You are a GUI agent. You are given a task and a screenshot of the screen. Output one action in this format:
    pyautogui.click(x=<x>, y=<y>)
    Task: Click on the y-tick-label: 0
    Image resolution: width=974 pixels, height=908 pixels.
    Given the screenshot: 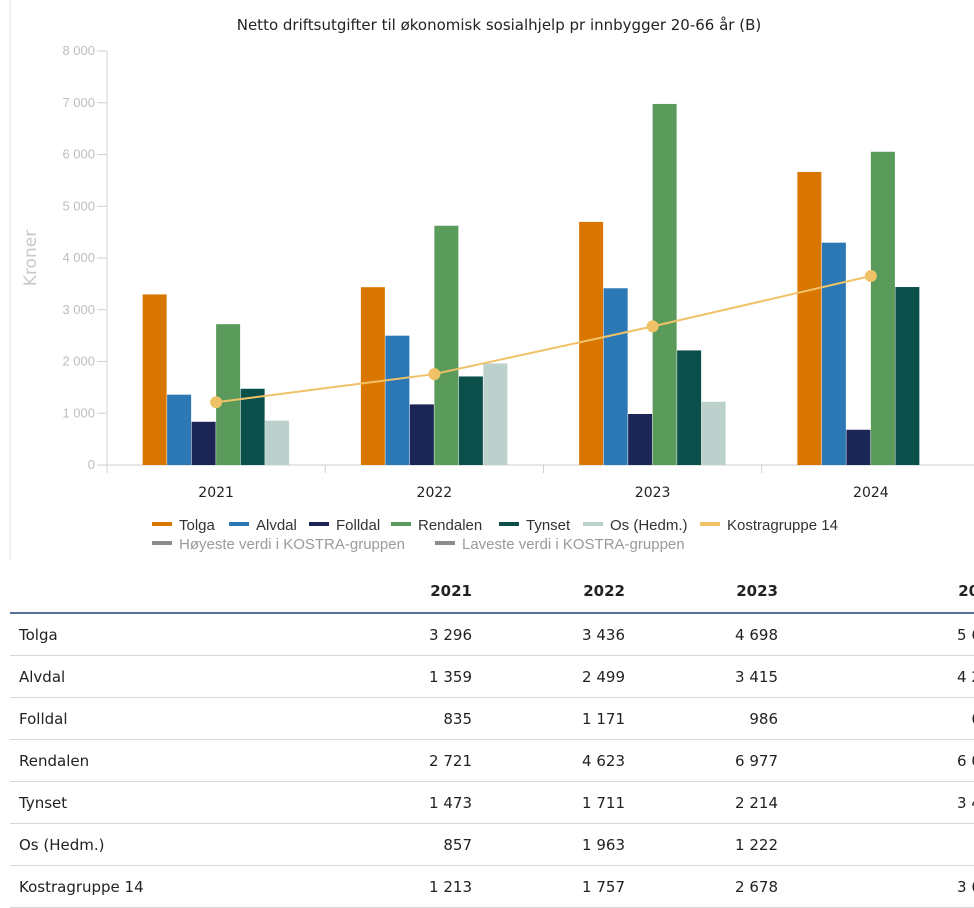 What is the action you would take?
    pyautogui.click(x=91, y=464)
    